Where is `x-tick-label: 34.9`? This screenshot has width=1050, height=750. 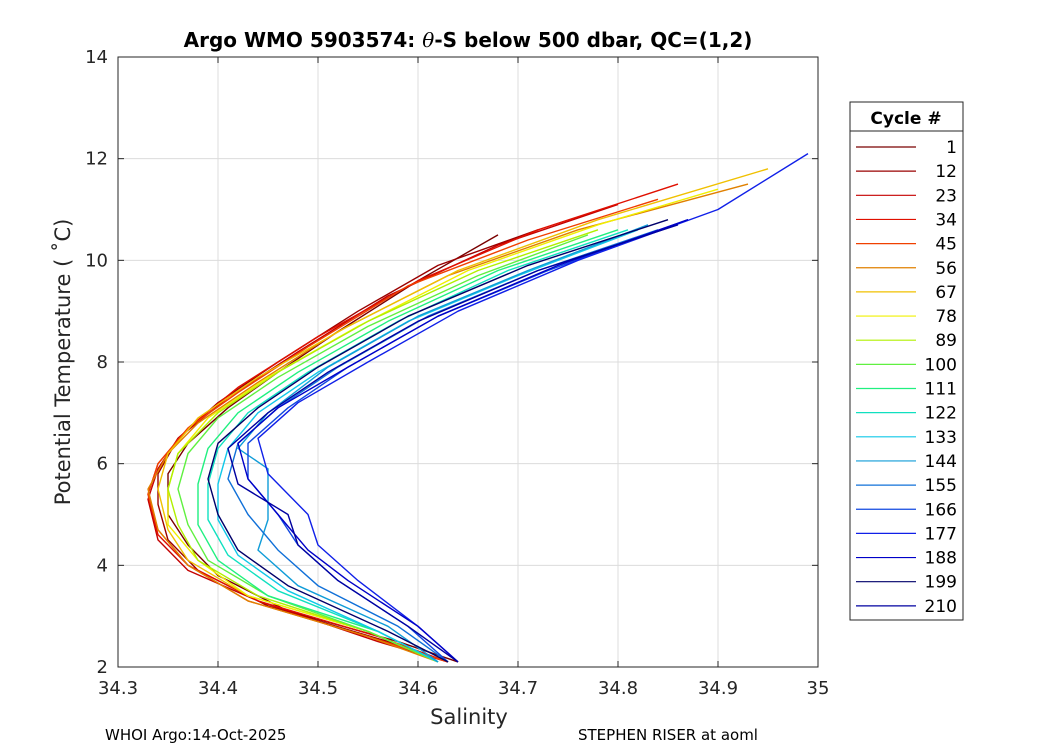 x-tick-label: 34.9 is located at coordinates (718, 688).